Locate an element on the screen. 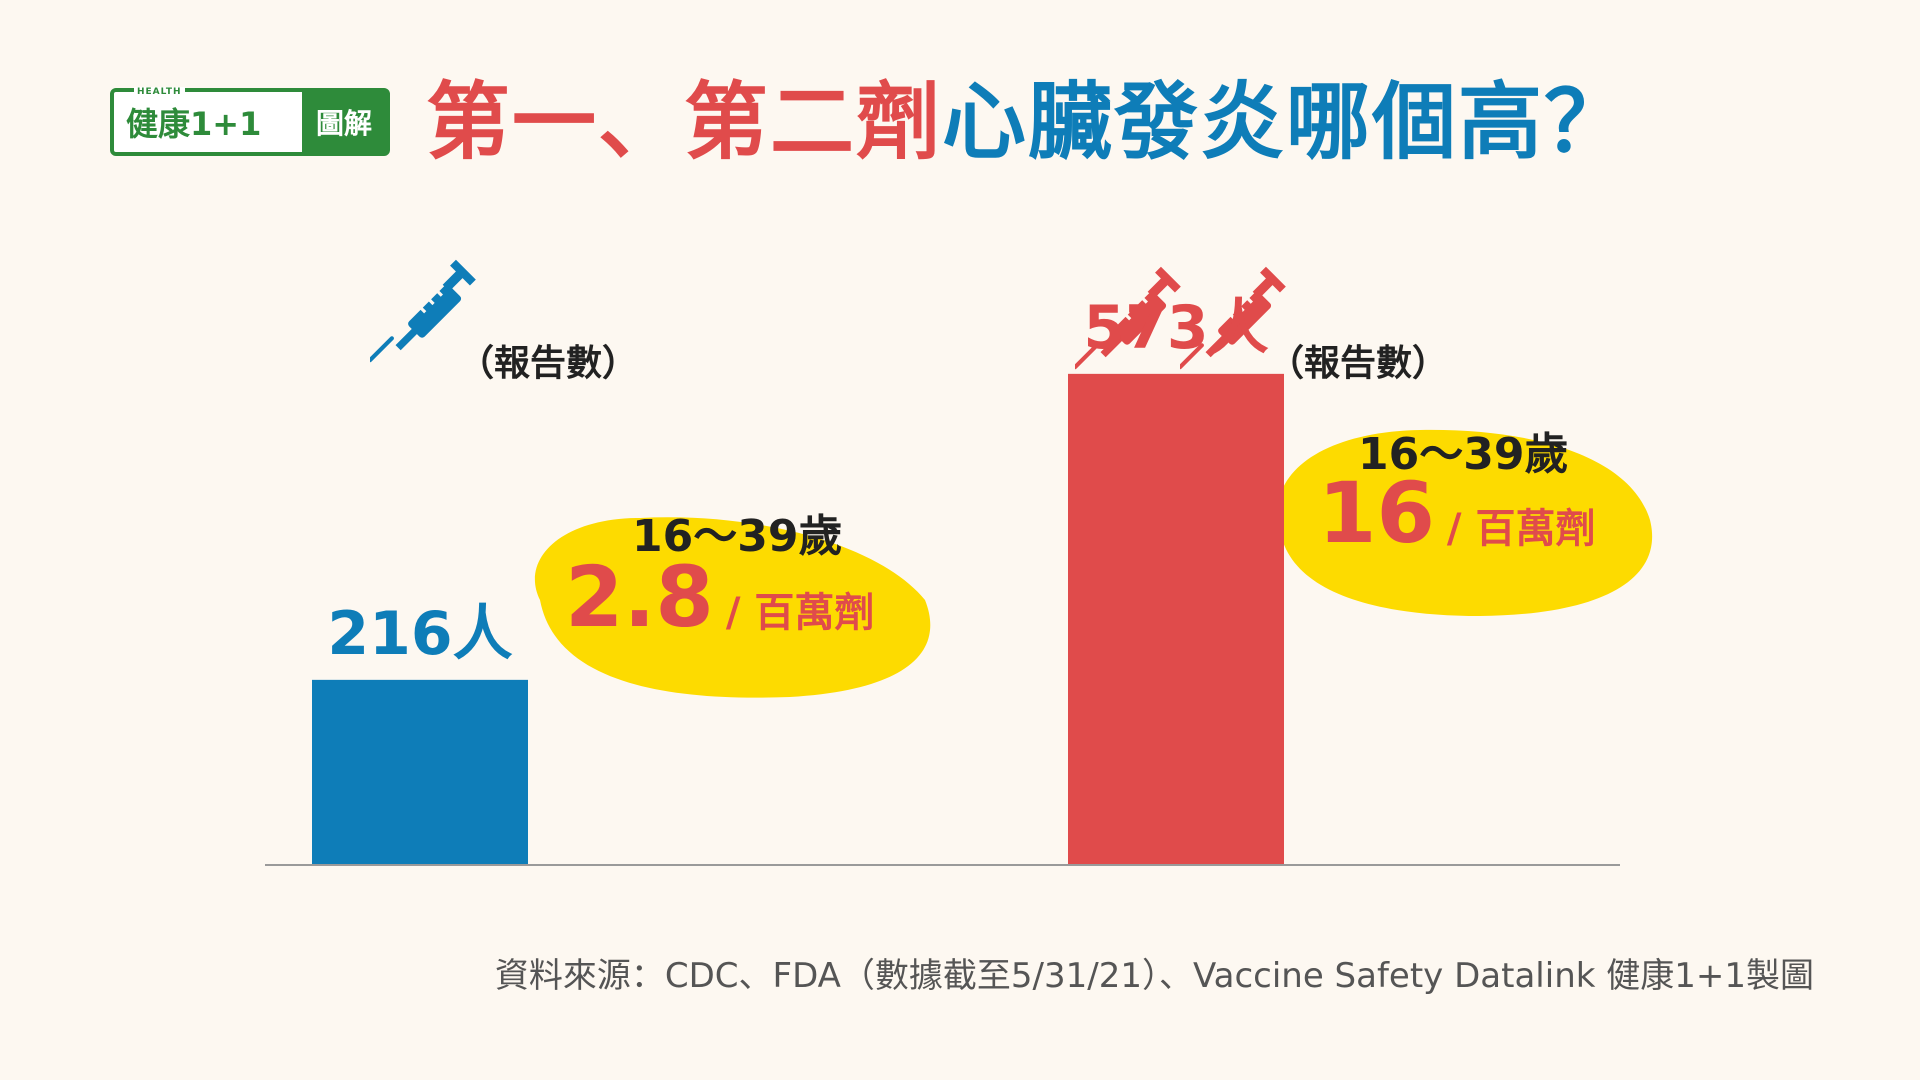 This screenshot has height=1080, width=1920. rate-value: 16 is located at coordinates (1376, 513).